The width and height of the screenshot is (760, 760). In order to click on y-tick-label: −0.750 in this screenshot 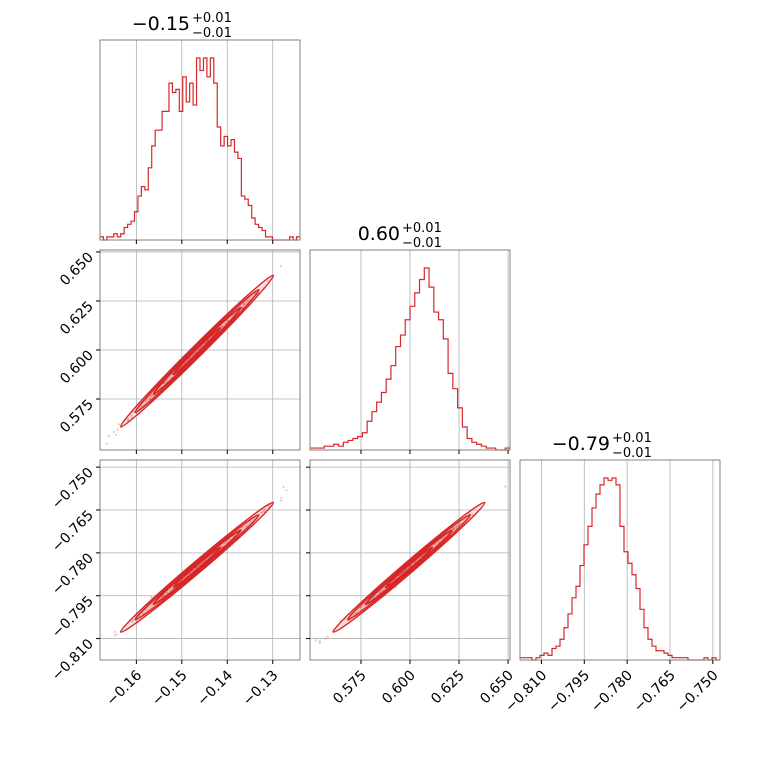, I will do `click(73, 489)`.